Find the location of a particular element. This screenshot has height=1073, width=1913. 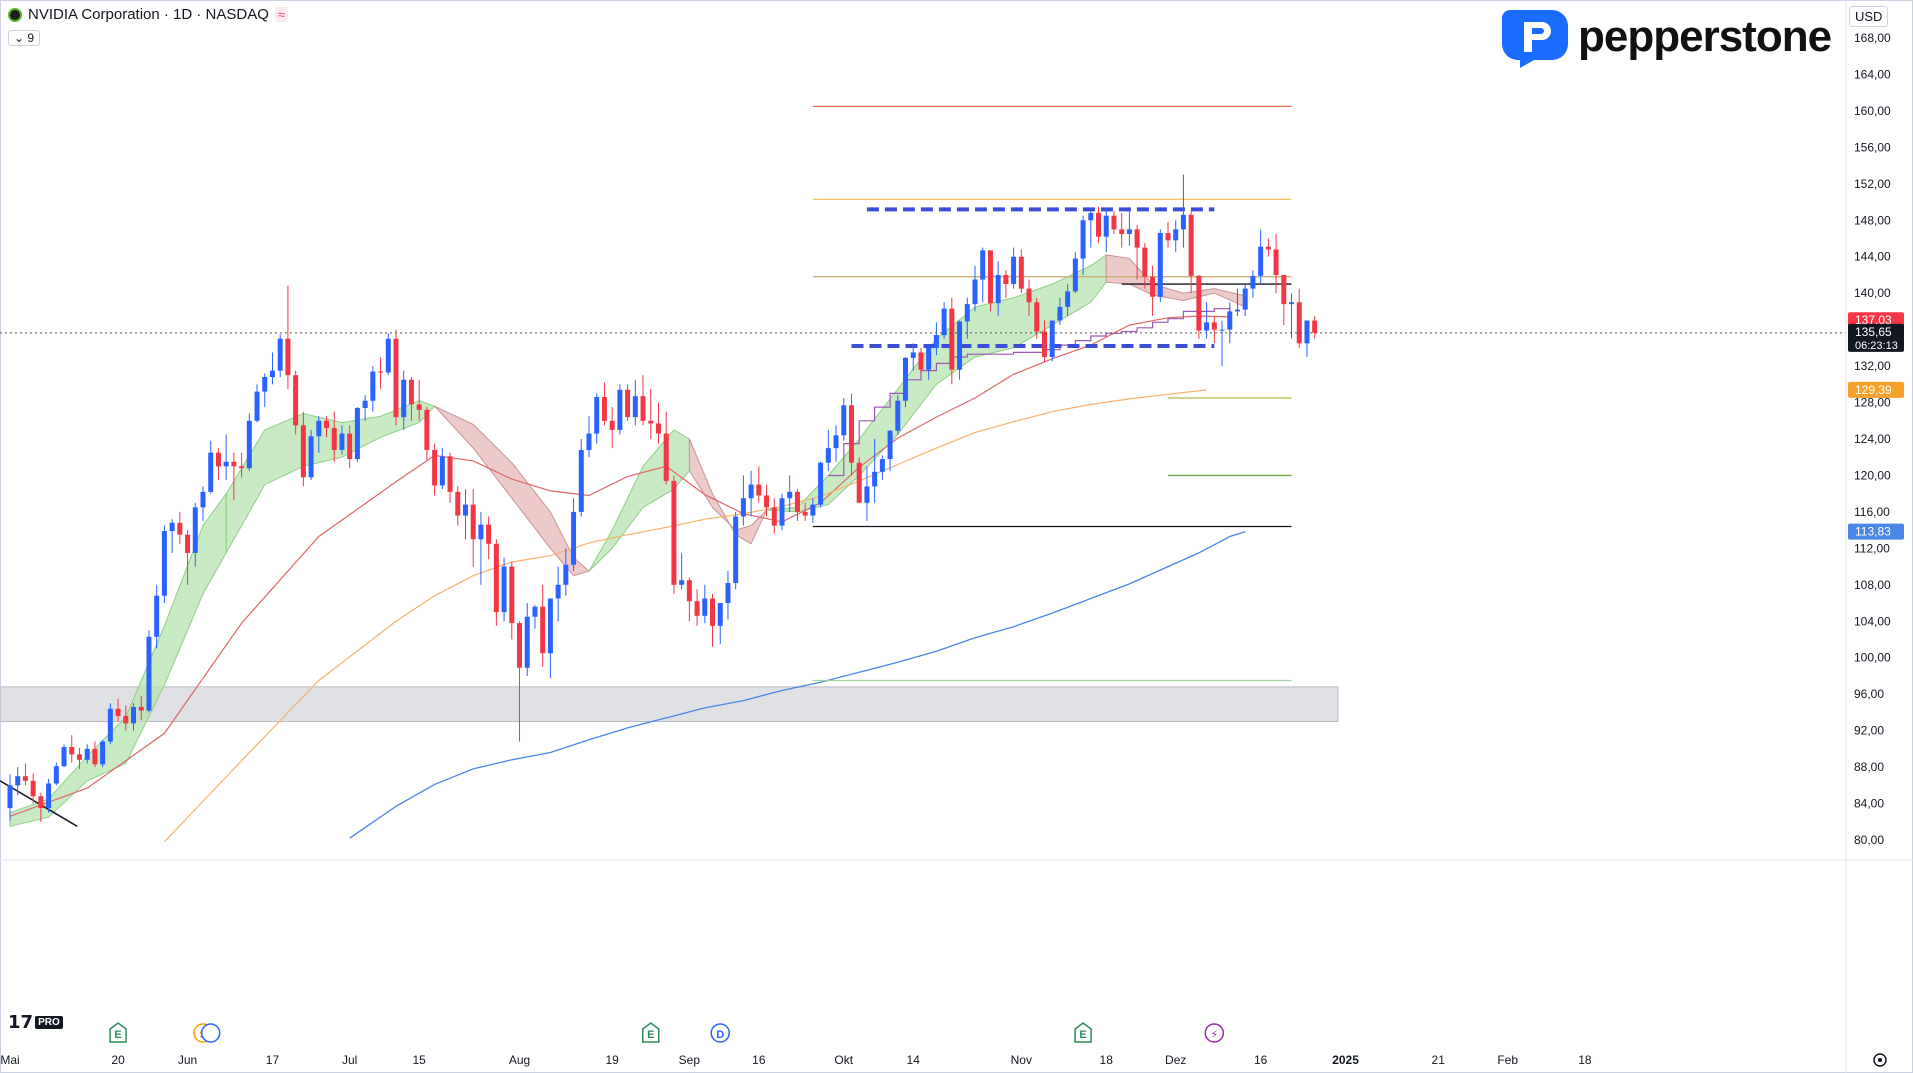

event-marker-4: D is located at coordinates (720, 1033).